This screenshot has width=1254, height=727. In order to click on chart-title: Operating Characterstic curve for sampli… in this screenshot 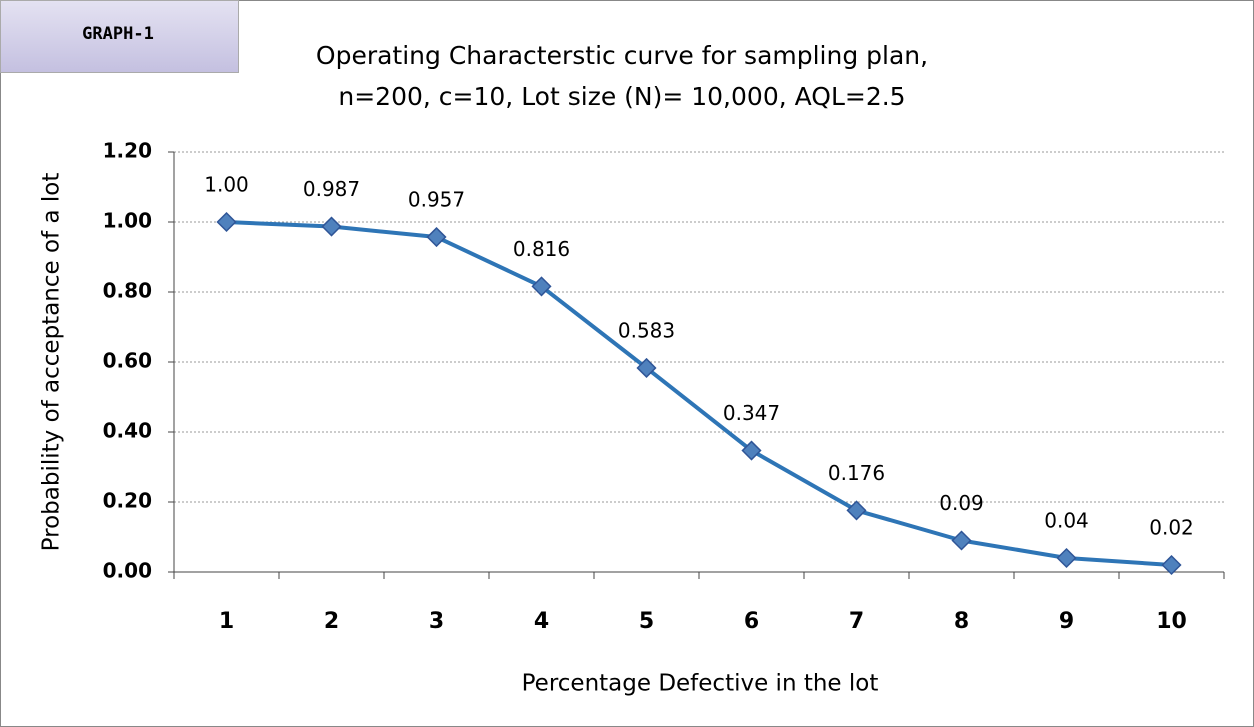, I will do `click(622, 55)`.